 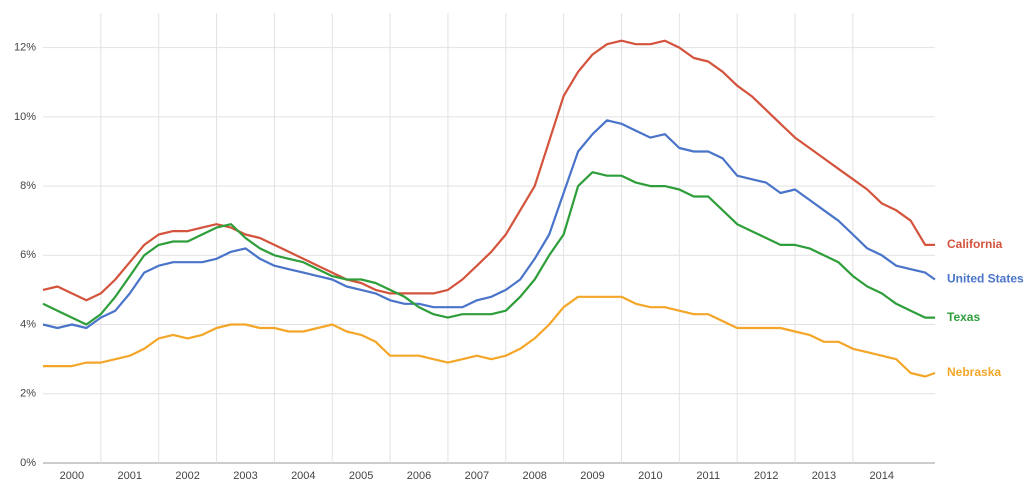 I want to click on x-tick-label: 2006, so click(x=419, y=476).